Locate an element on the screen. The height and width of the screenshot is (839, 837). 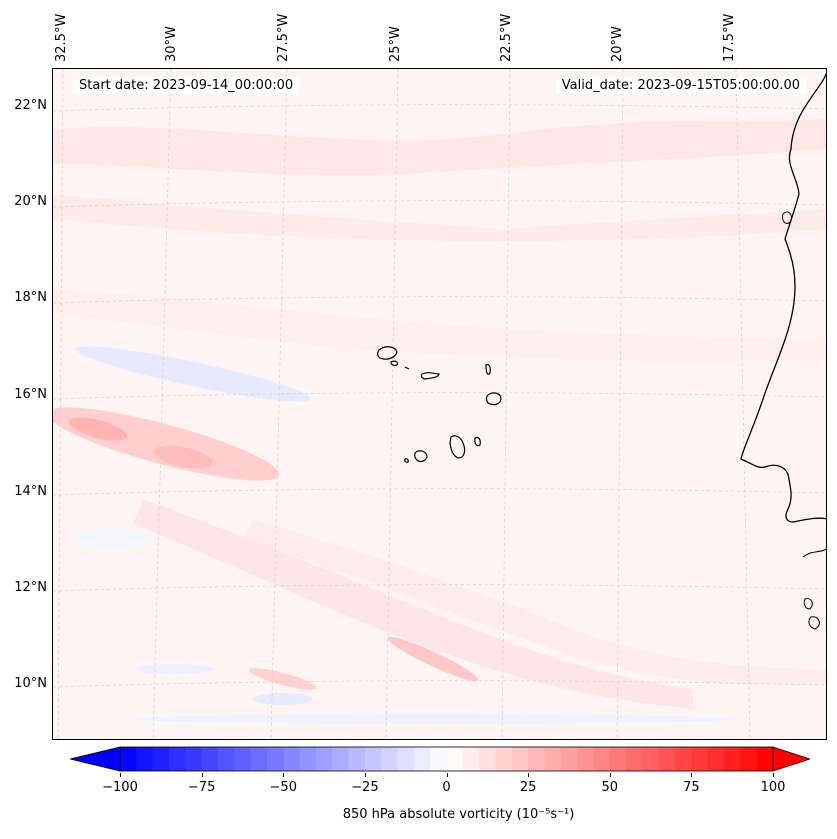
lon-label-20w: 20°W is located at coordinates (617, 44).